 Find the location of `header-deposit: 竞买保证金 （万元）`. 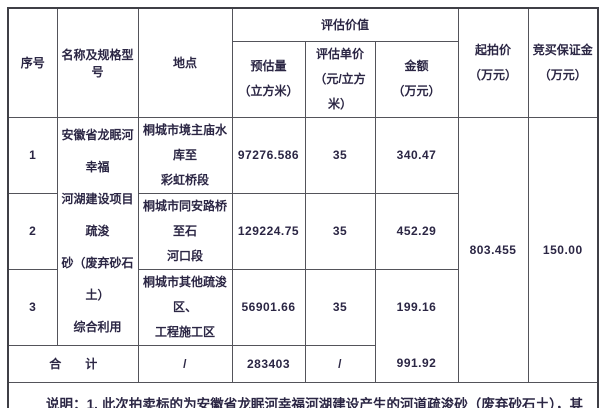

header-deposit: 竞买保证金 （万元） is located at coordinates (563, 62).